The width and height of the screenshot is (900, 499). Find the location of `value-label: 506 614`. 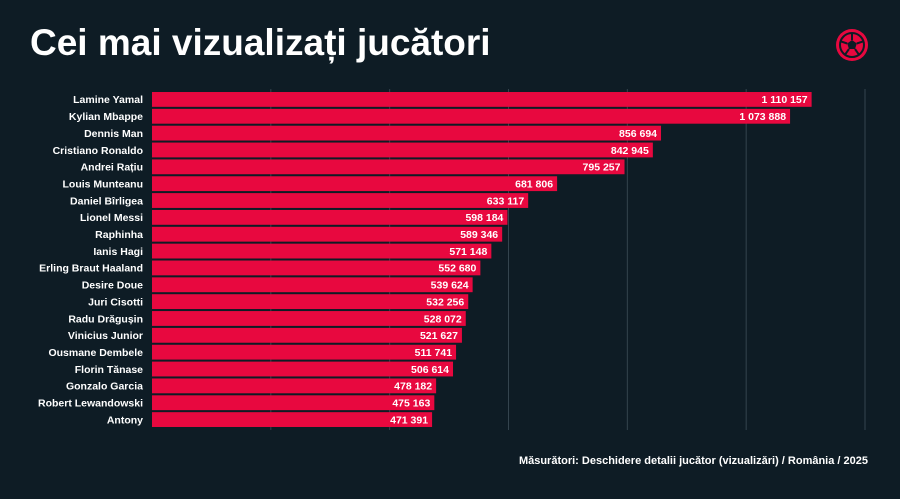

value-label: 506 614 is located at coordinates (430, 370).